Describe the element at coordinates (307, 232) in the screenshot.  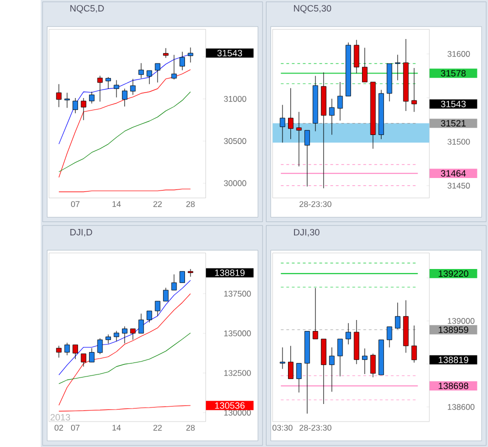
I see `chart-title: DJI,30` at that location.